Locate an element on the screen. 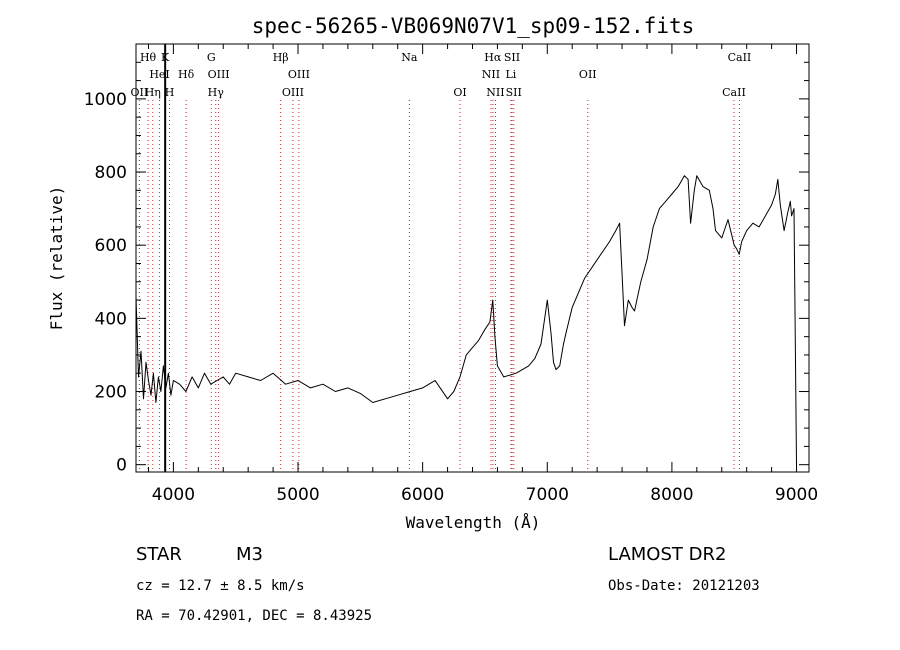 Image resolution: width=900 pixels, height=650 pixels. x-tick-label: 6000 is located at coordinates (422, 495).